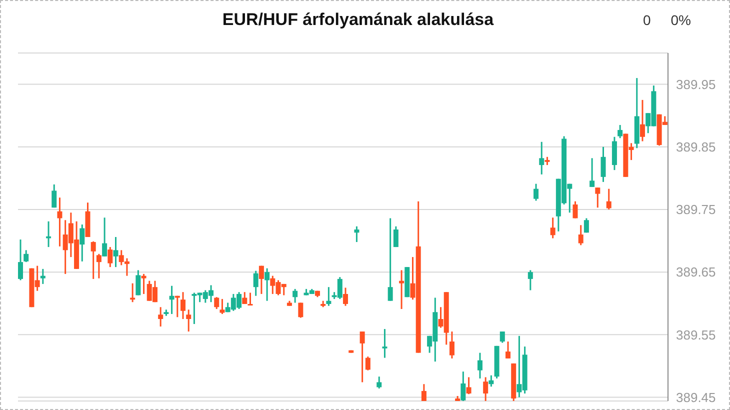  I want to click on chart-title: EUR/HUF árfolyamának alakulása, so click(358, 19).